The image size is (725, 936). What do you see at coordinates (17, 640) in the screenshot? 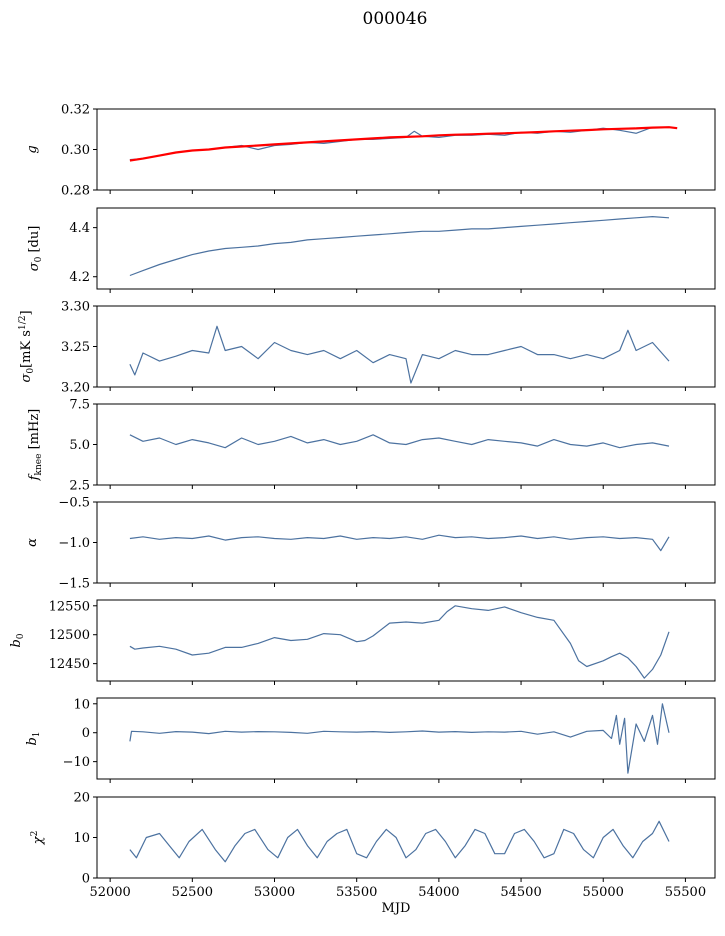
I see `y-axis-label-5: b0` at bounding box center [17, 640].